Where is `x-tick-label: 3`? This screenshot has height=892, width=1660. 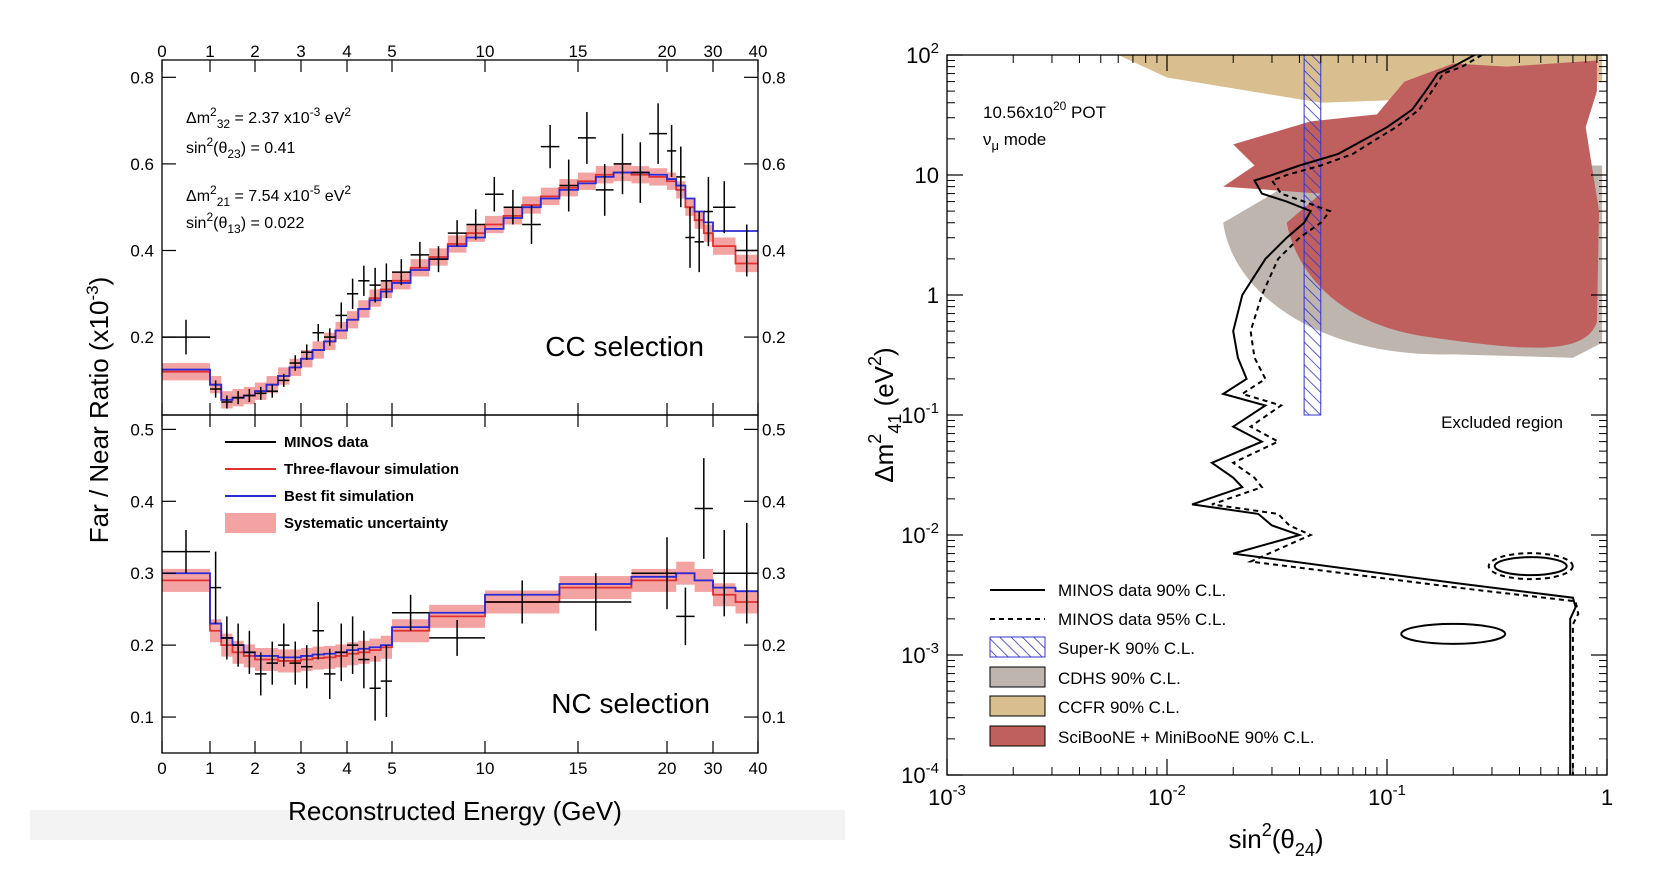
x-tick-label: 3 is located at coordinates (300, 768).